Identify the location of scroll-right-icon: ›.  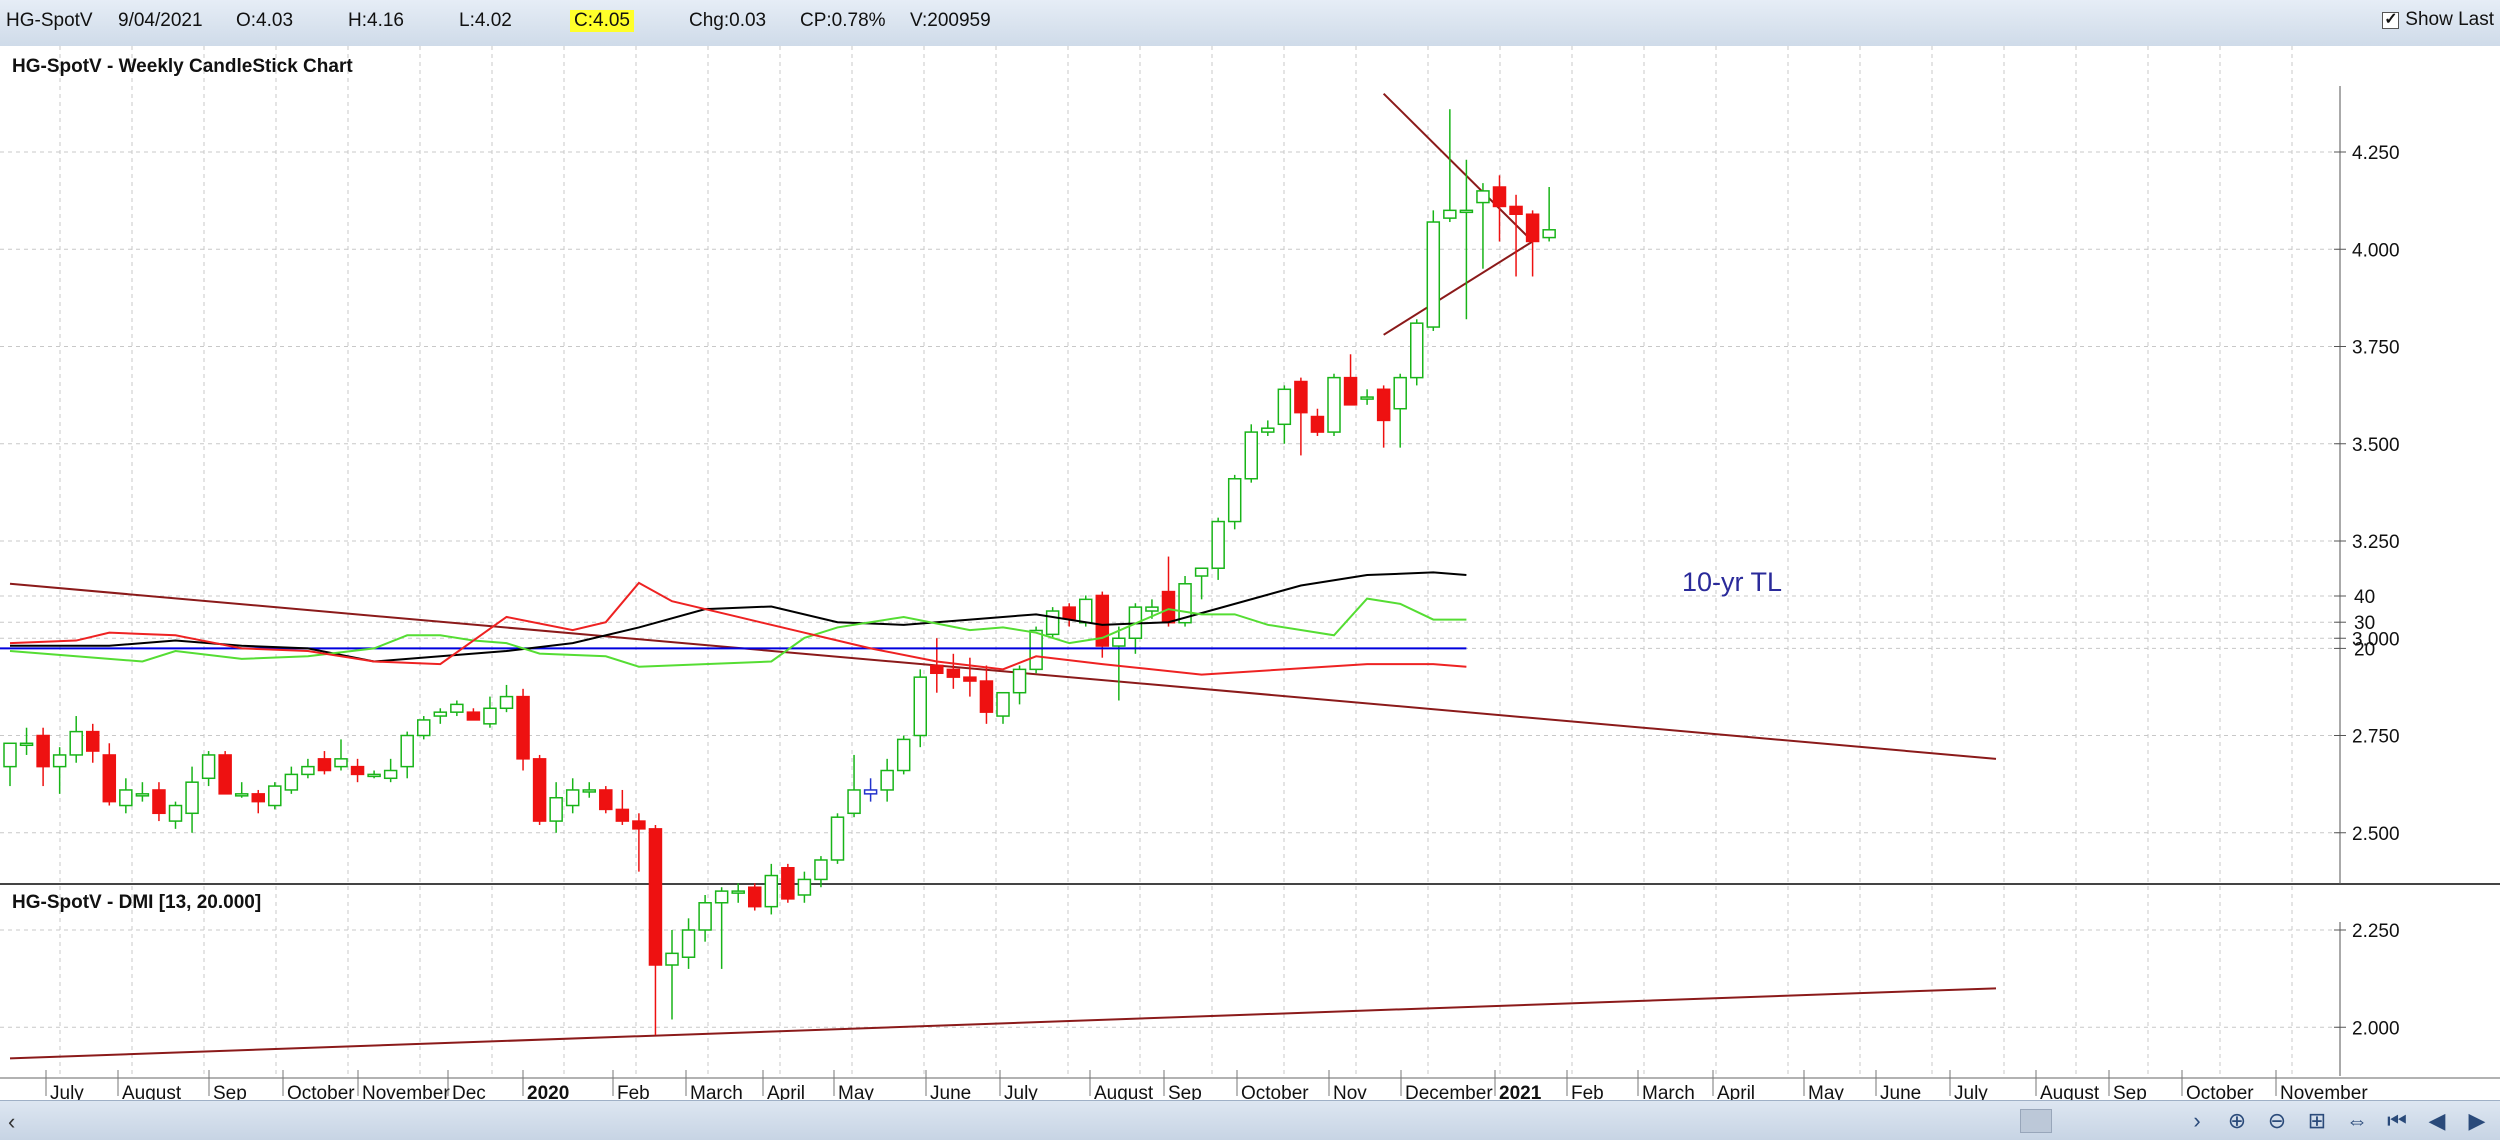
(2197, 1120).